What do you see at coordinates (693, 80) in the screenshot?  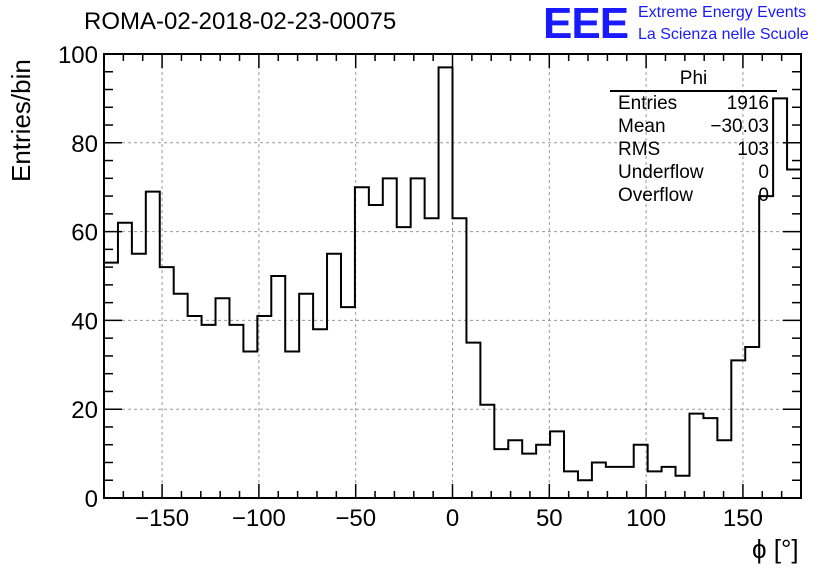 I see `stats-title: Phi` at bounding box center [693, 80].